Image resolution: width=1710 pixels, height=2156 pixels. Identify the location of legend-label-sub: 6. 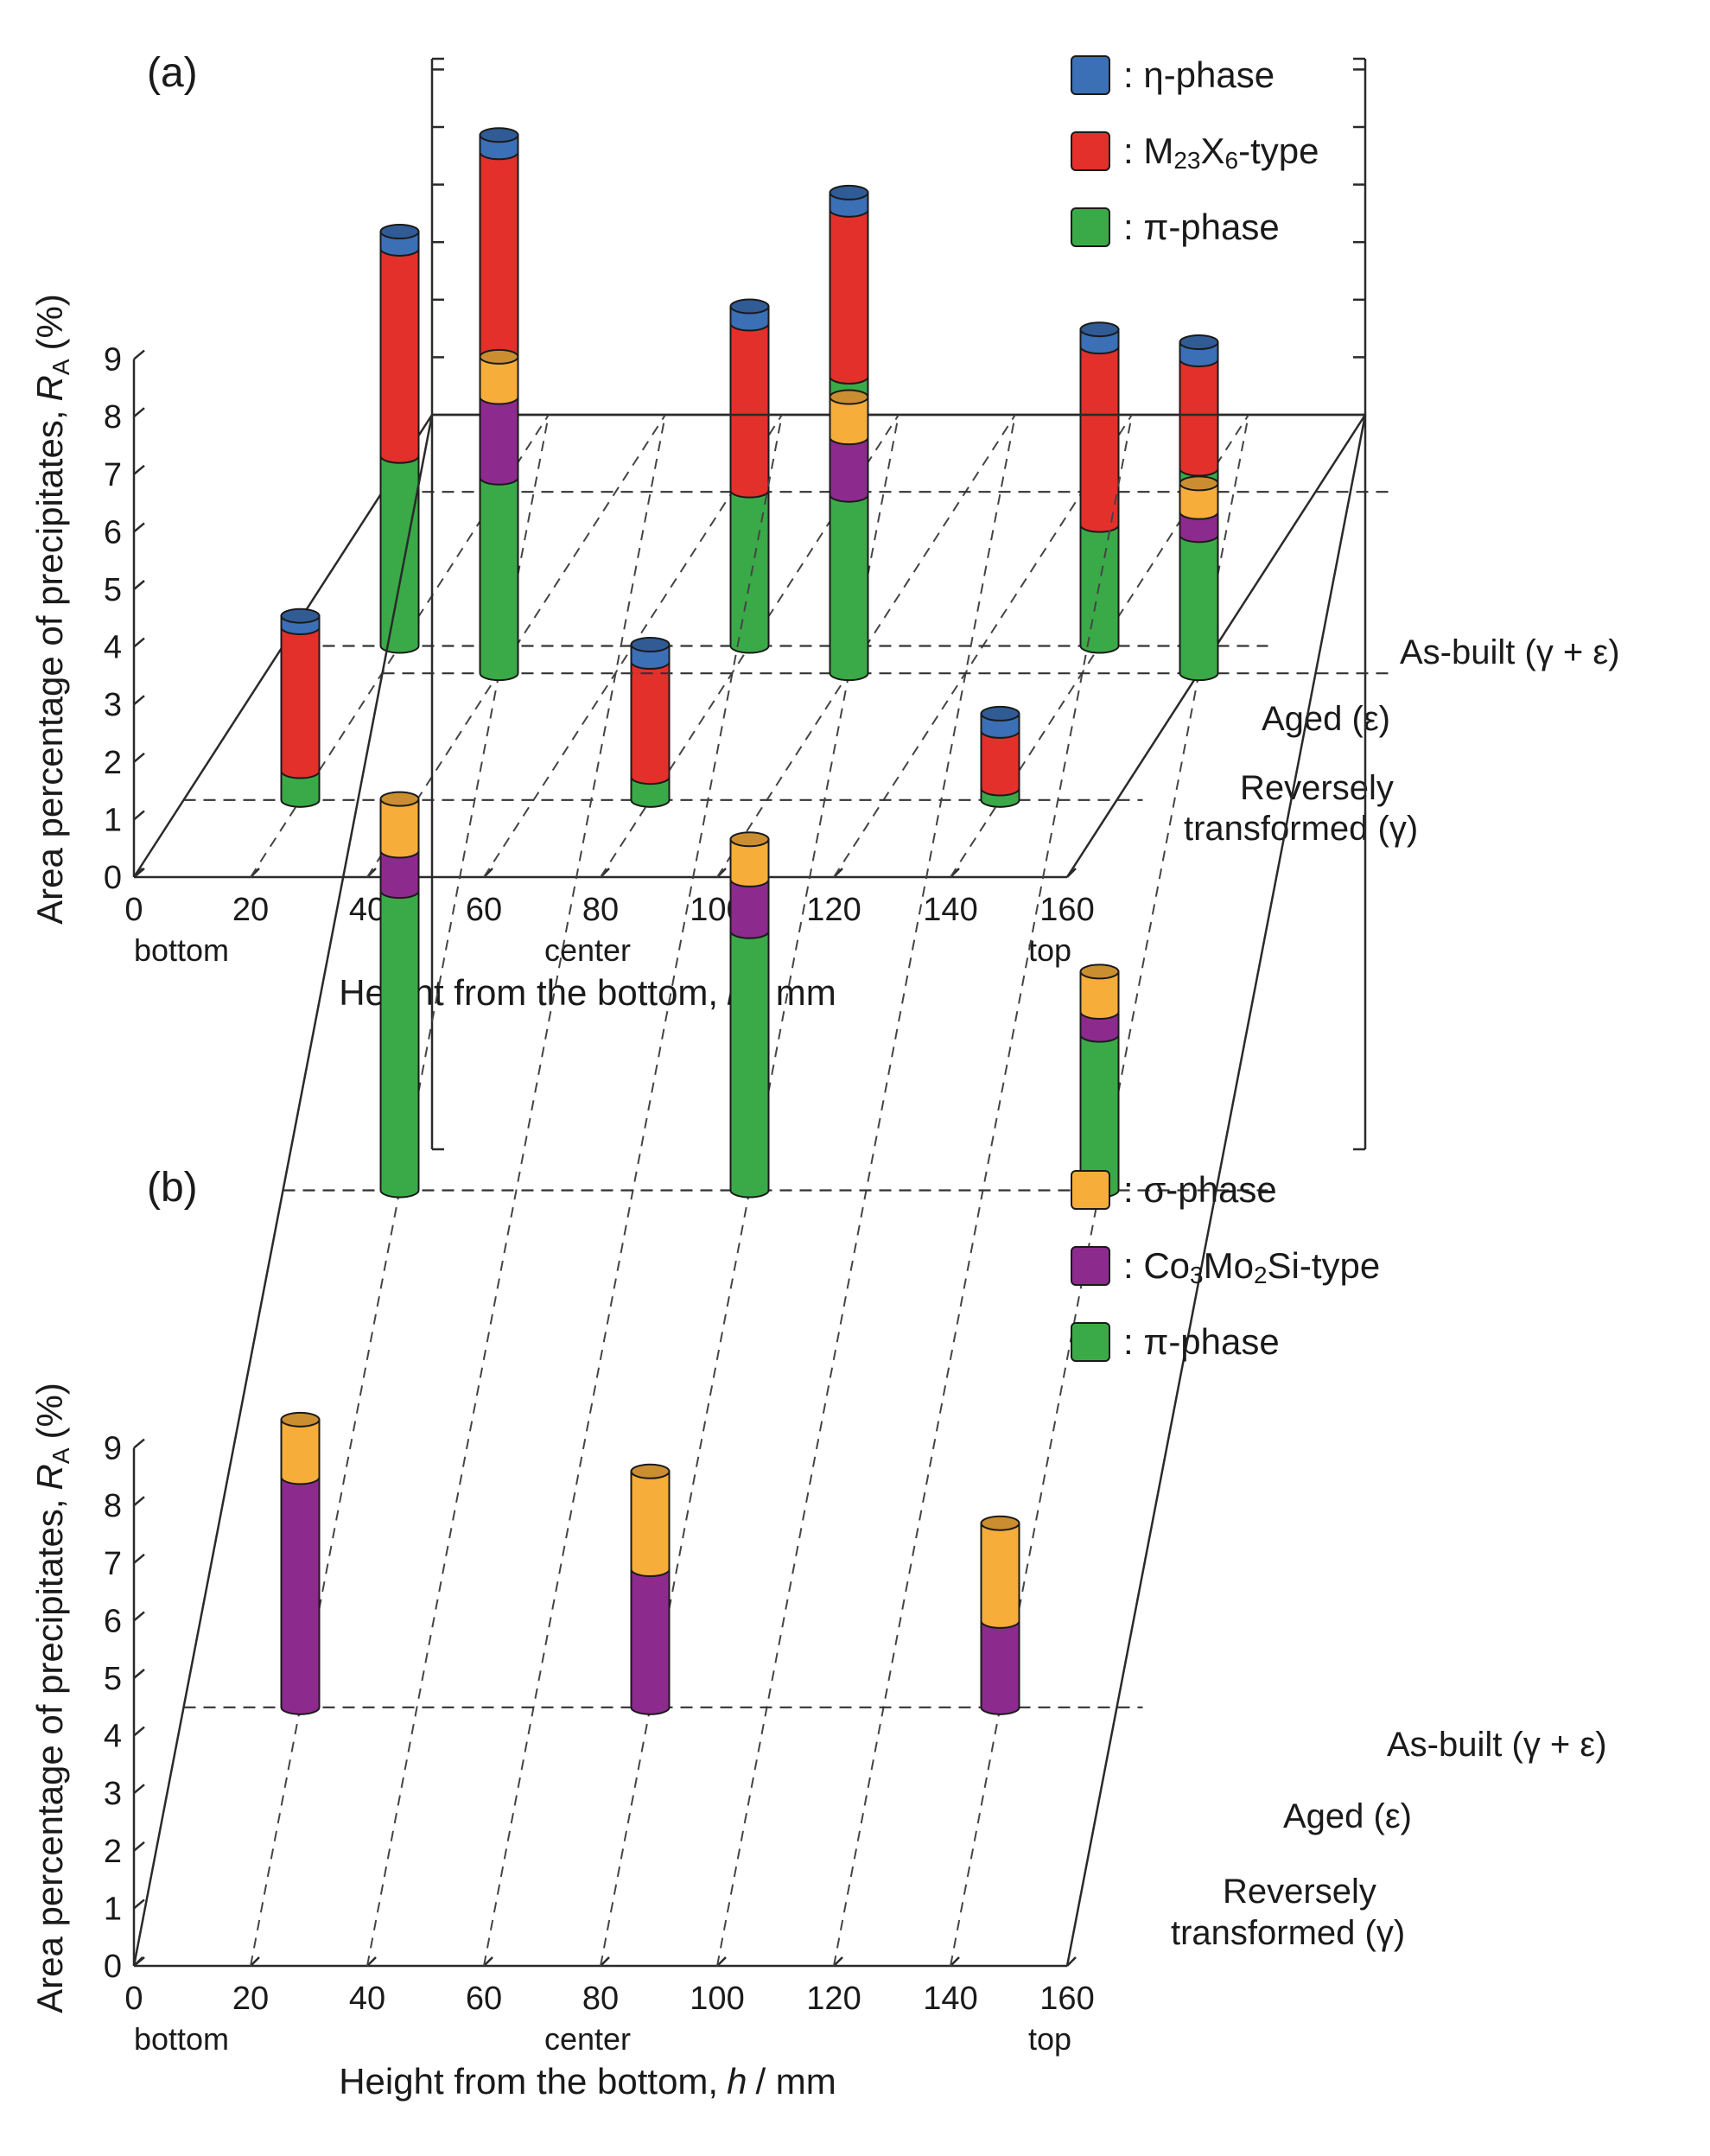
(1232, 160).